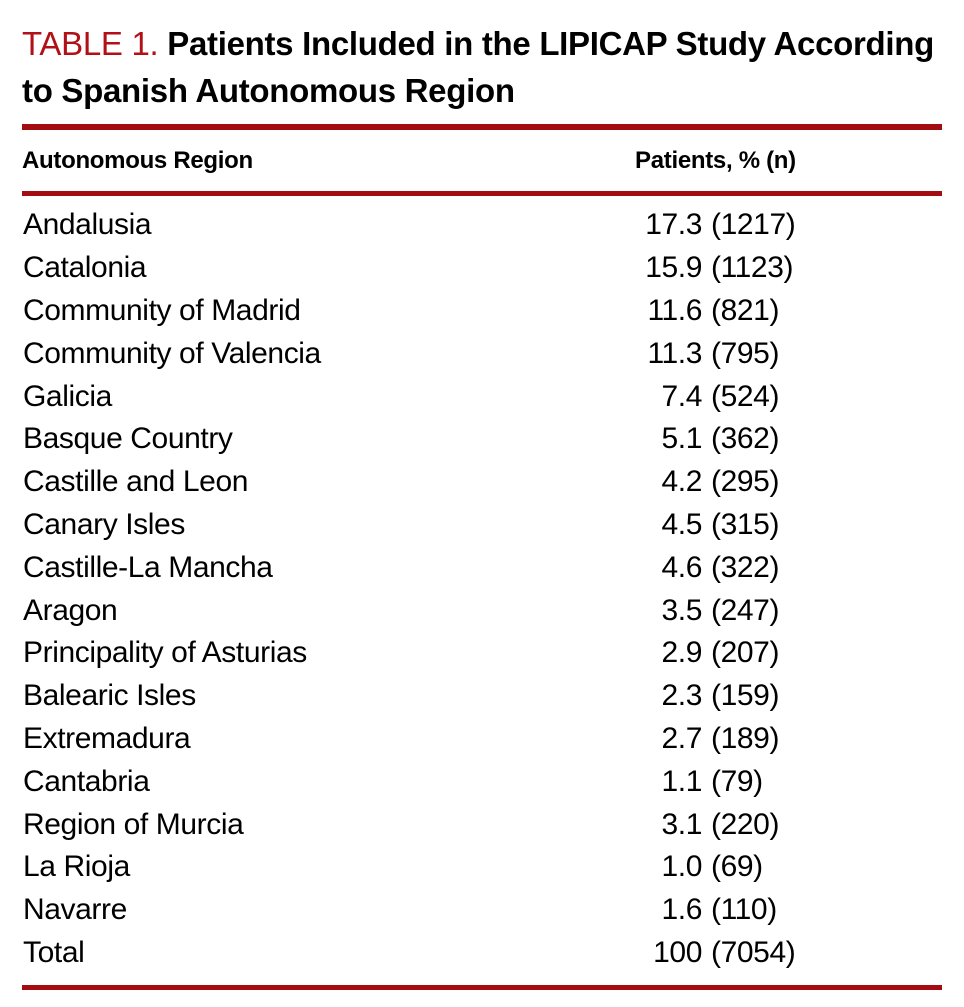 This screenshot has width=964, height=1007. Describe the element at coordinates (482, 610) in the screenshot. I see `table-row: Aragon 3.5 (247)` at that location.